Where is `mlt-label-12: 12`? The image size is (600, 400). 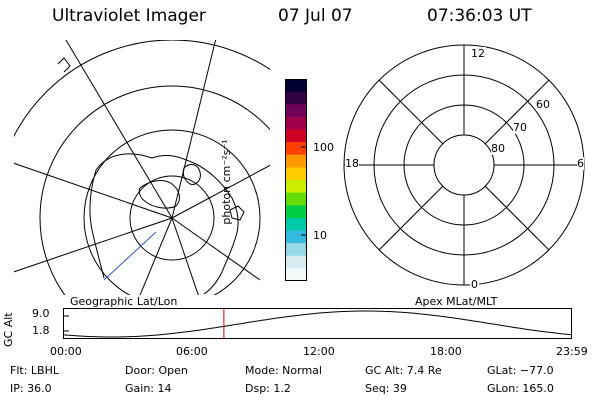 mlt-label-12: 12 is located at coordinates (478, 53).